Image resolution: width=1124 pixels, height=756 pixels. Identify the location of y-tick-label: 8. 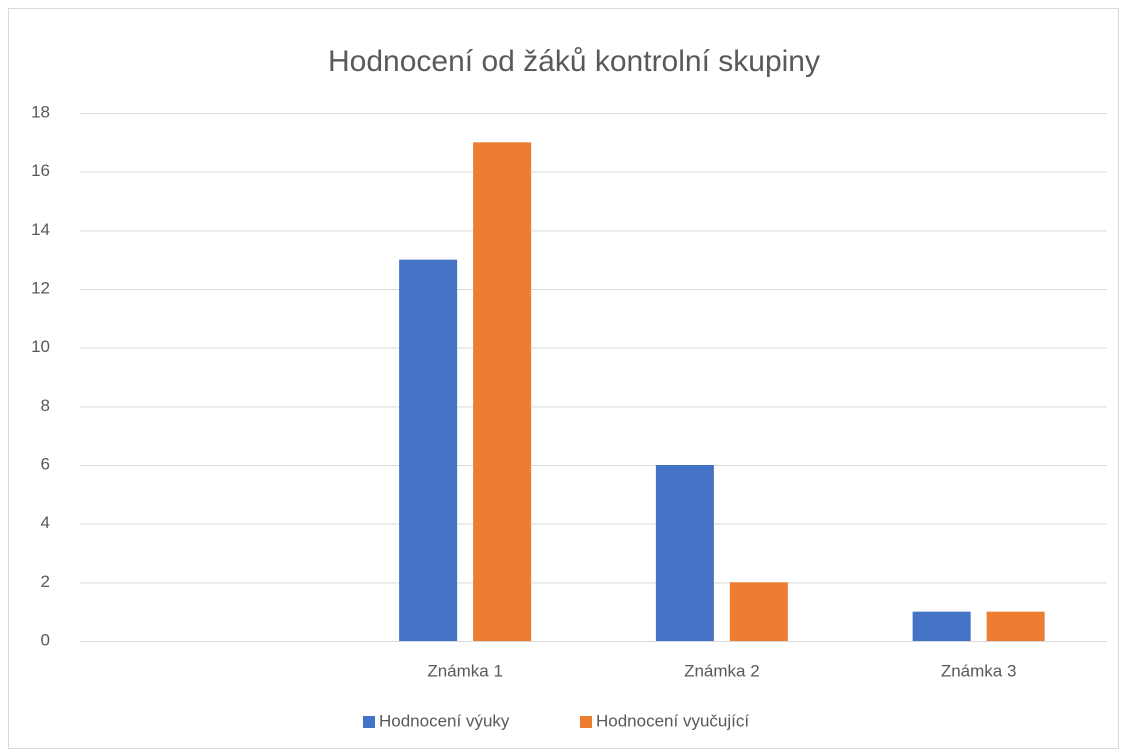
(45, 405).